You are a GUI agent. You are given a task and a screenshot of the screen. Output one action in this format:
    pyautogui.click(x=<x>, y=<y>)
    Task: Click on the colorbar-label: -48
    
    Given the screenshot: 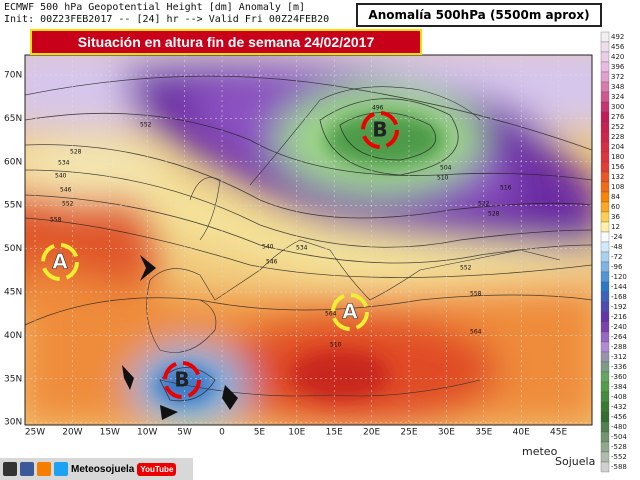 What is the action you would take?
    pyautogui.click(x=616, y=247)
    